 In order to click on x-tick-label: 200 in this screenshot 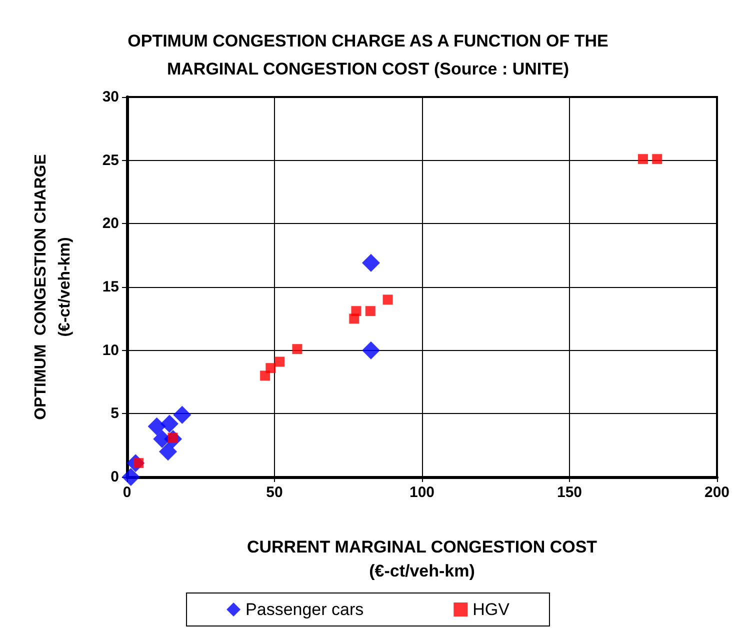, I will do `click(717, 492)`.